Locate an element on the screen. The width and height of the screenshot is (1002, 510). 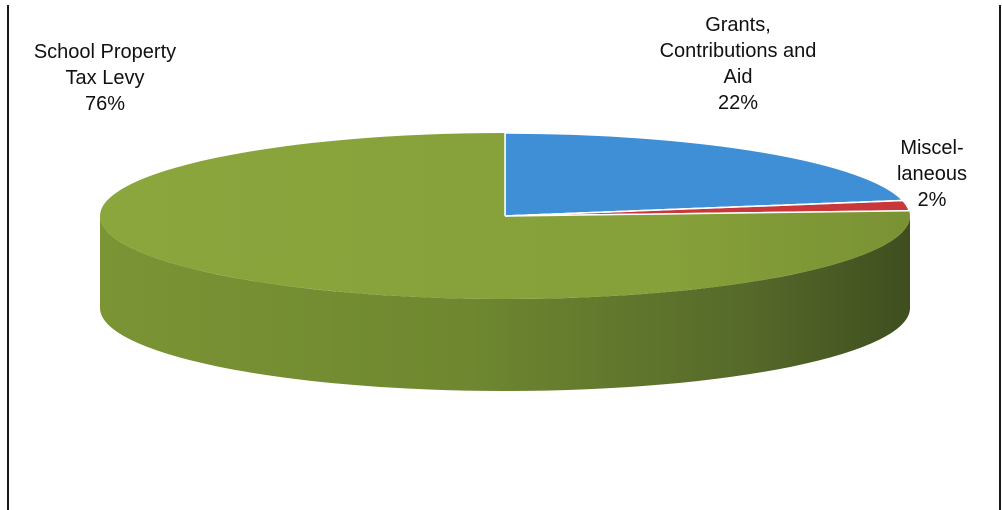
slice-percent-label: 22% is located at coordinates (738, 103).